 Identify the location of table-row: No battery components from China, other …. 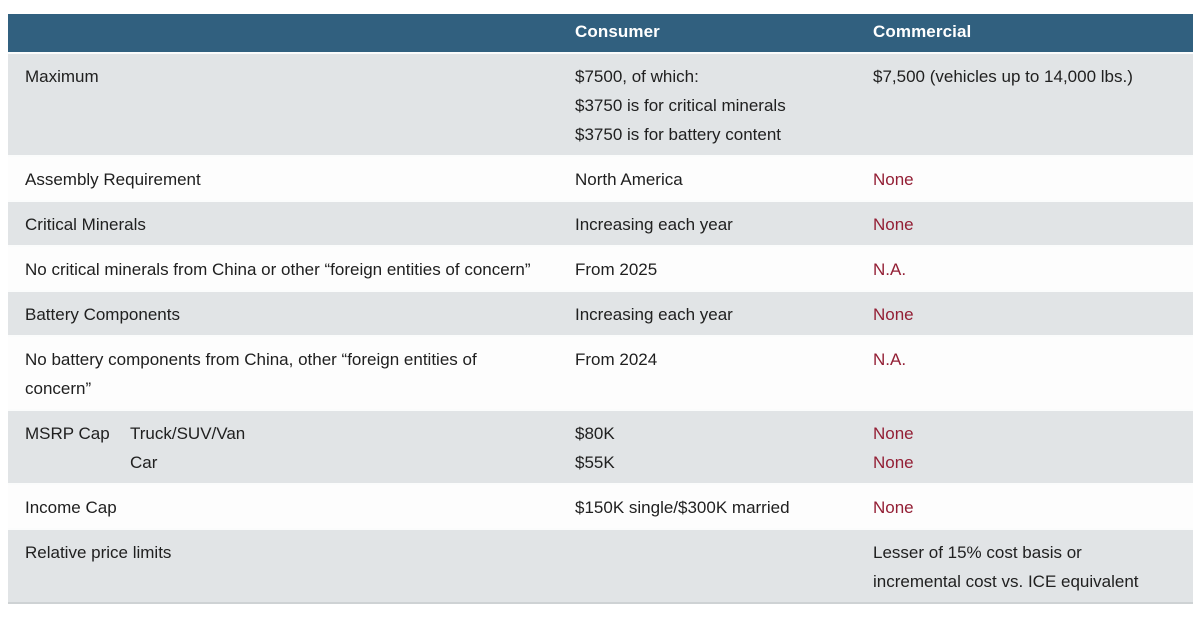
(600, 372).